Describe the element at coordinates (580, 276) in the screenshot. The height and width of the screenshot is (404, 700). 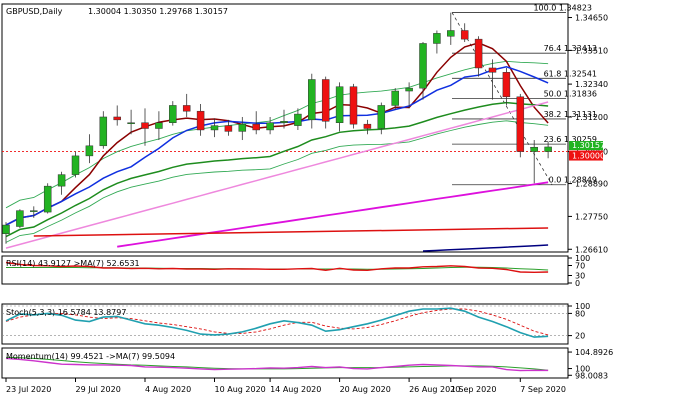
I see `sub-y-tick-label: 30` at that location.